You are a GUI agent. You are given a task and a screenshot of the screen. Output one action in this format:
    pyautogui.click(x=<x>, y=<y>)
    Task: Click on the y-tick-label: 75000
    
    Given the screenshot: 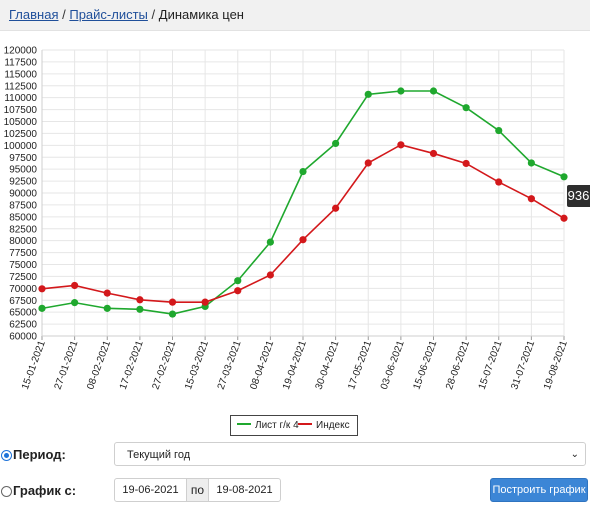 What is the action you would take?
    pyautogui.click(x=23, y=265)
    